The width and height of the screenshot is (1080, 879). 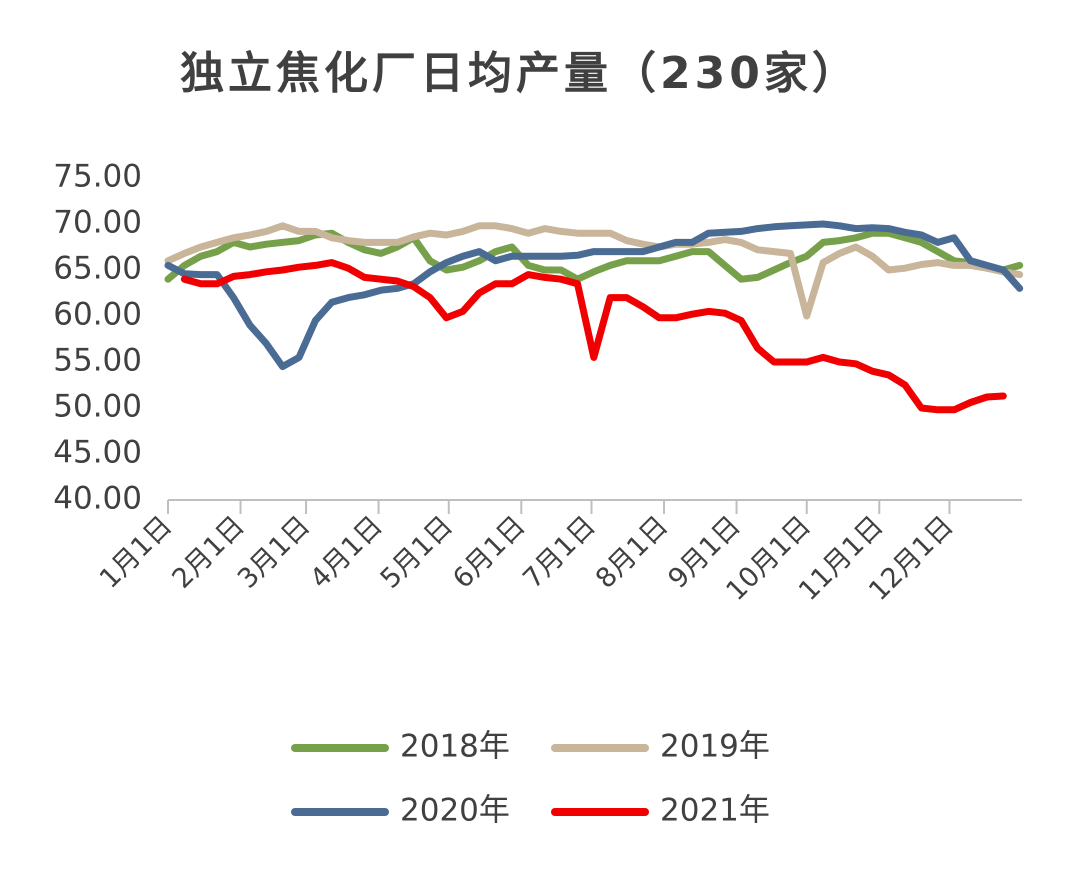 What do you see at coordinates (417, 552) in the screenshot?
I see `x-tick-label: 5月1日` at bounding box center [417, 552].